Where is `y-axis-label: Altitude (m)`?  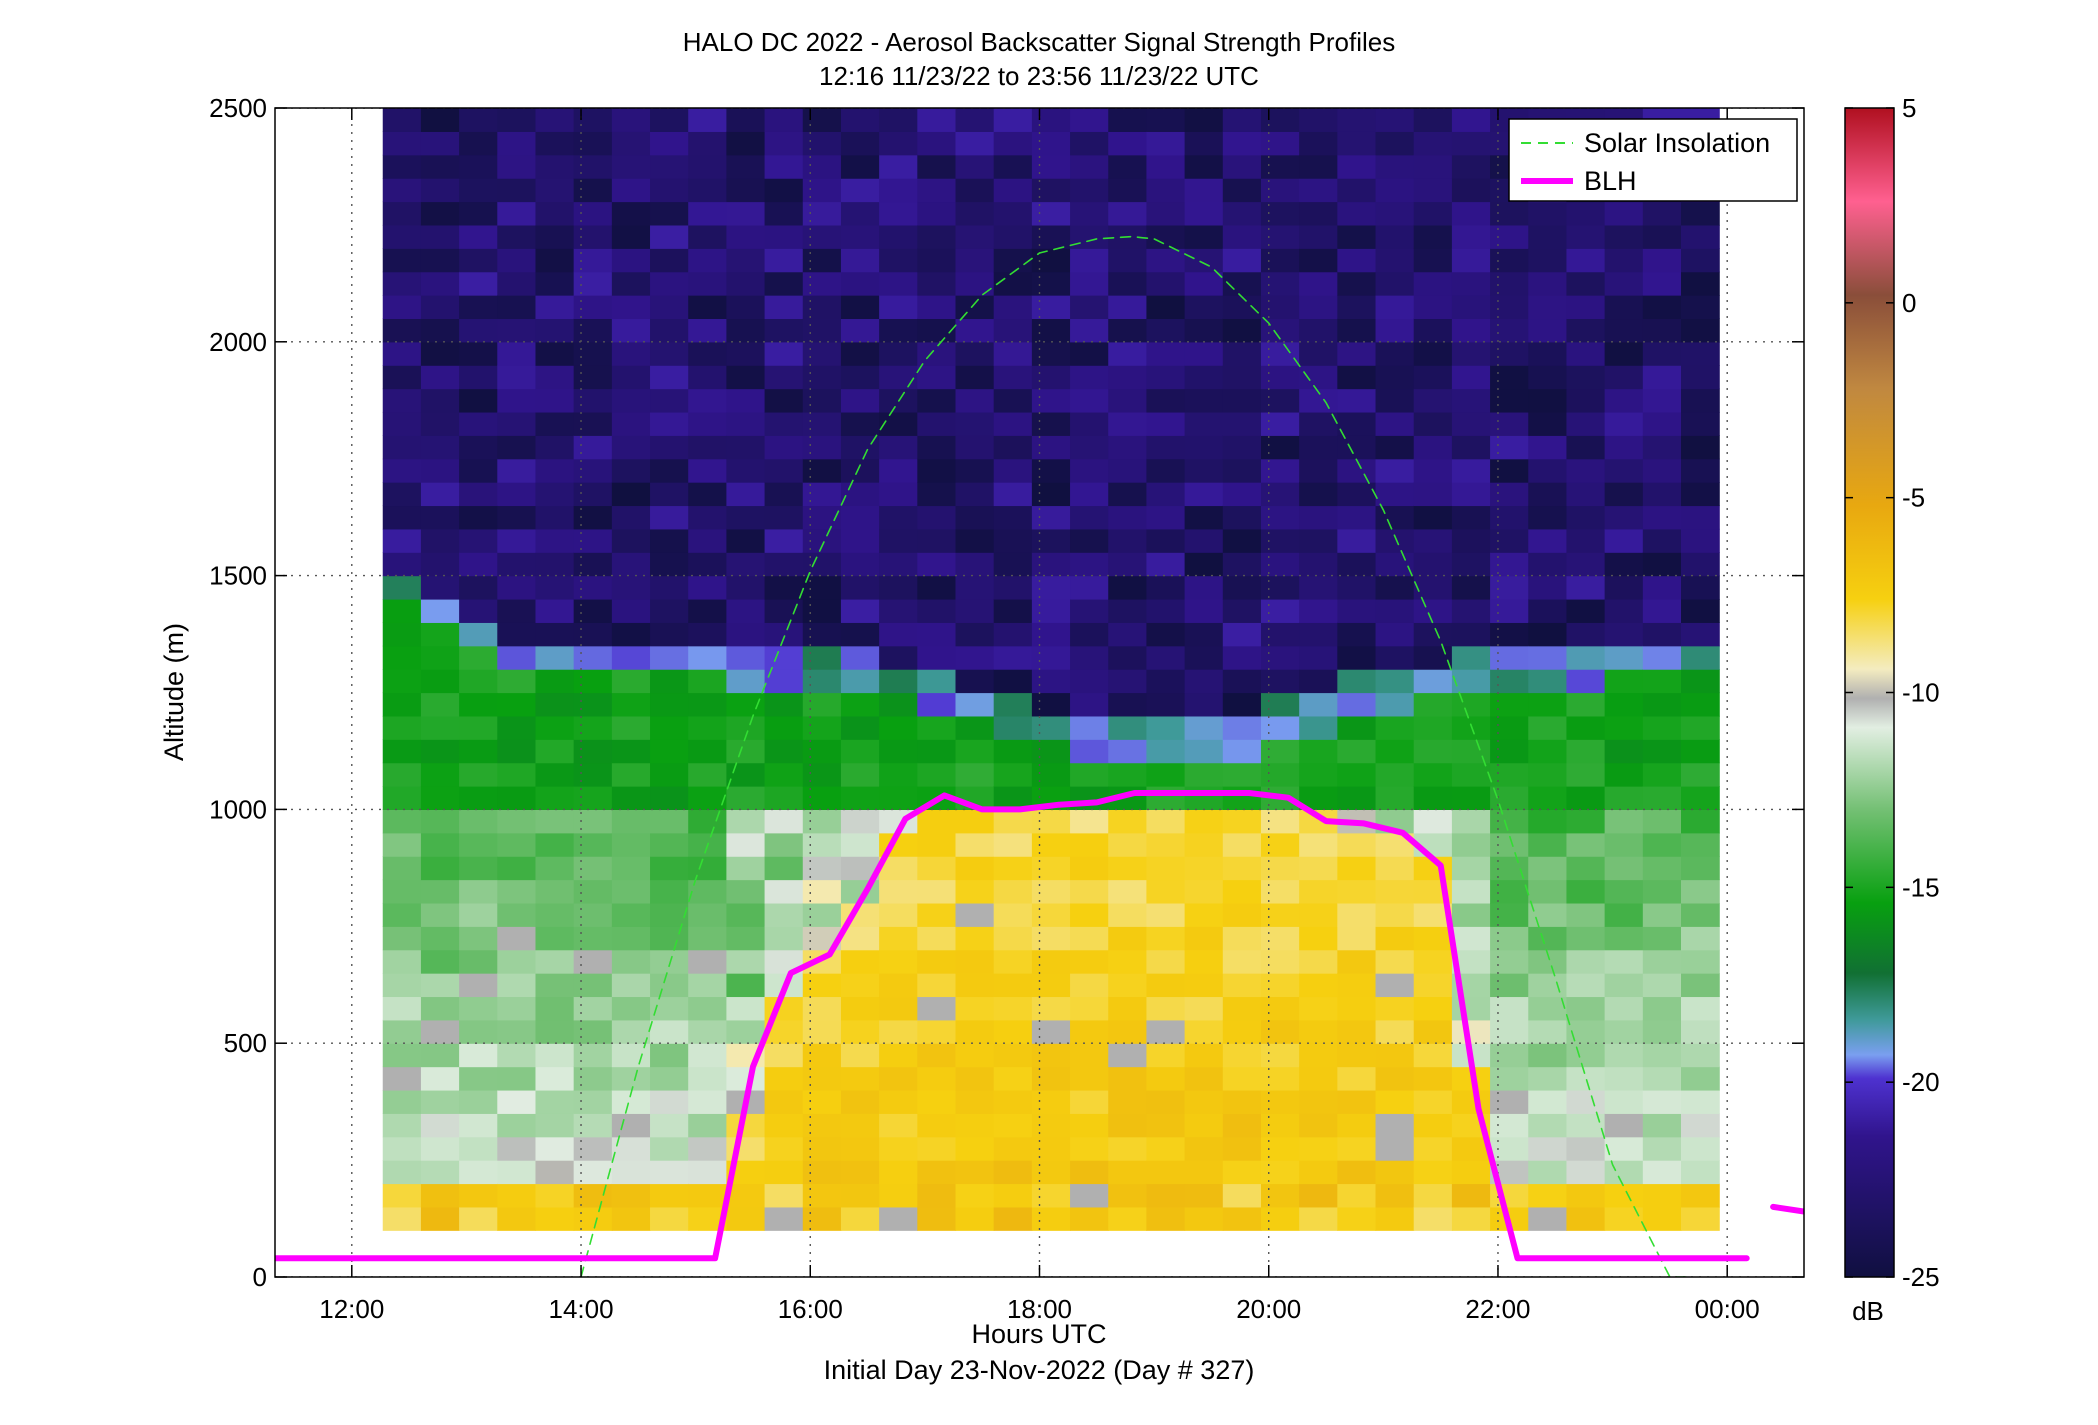
y-axis-label: Altitude (m) is located at coordinates (174, 692).